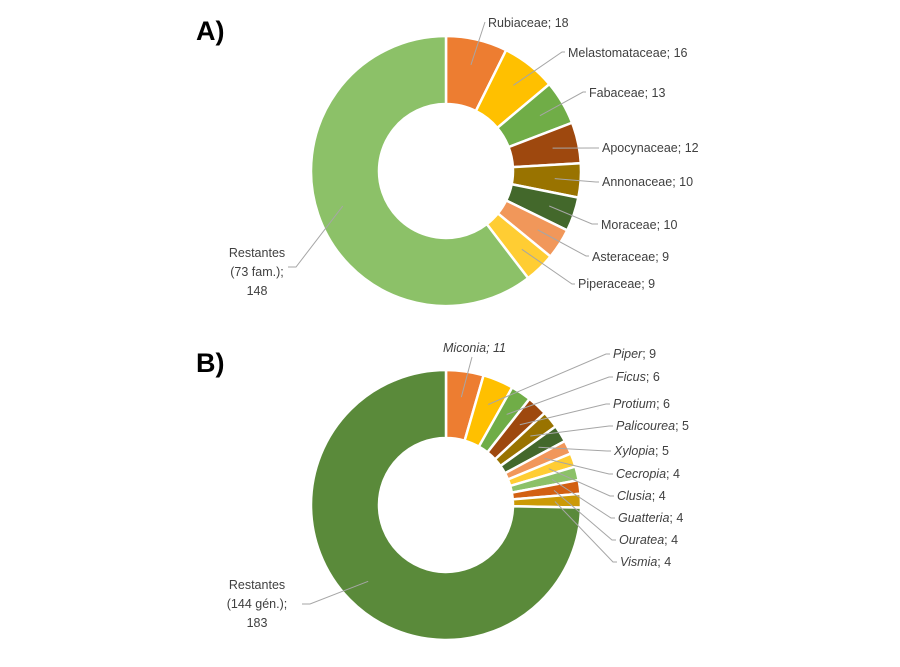 The width and height of the screenshot is (900, 667). What do you see at coordinates (641, 540) in the screenshot?
I see `label-name: Ouratea` at bounding box center [641, 540].